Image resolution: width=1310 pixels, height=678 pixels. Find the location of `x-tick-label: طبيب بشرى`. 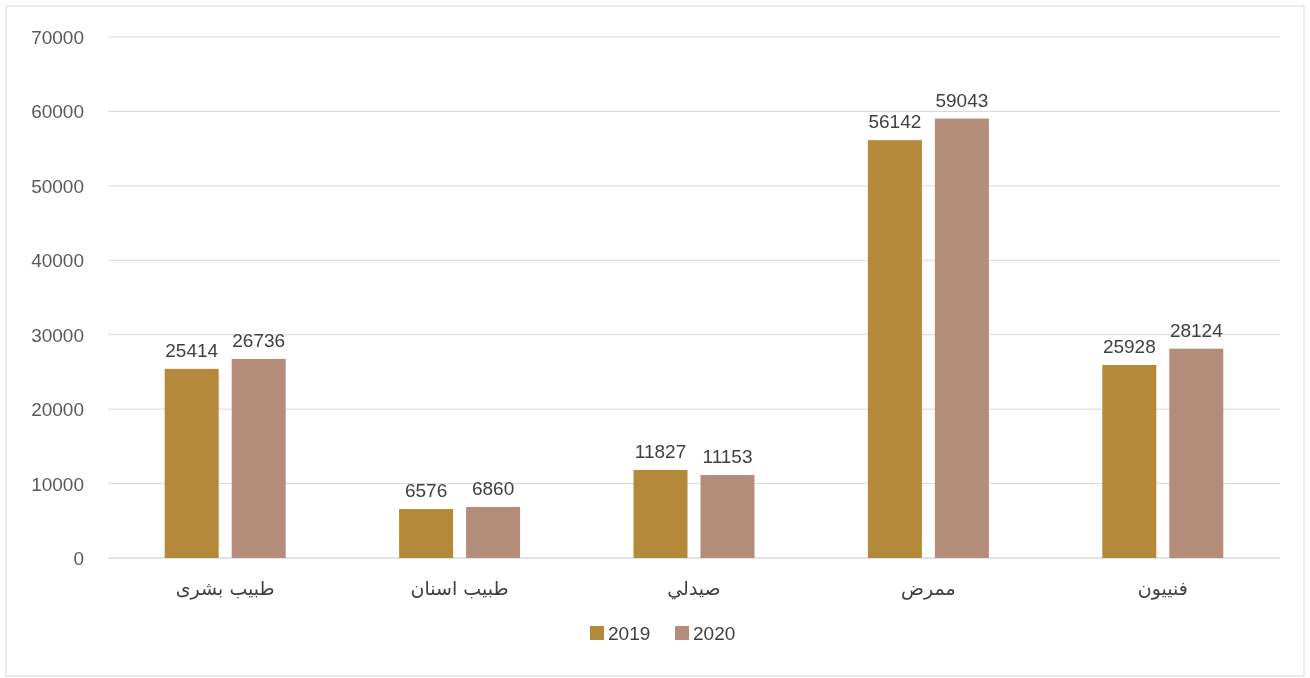

x-tick-label: طبيب بشرى is located at coordinates (225, 588).